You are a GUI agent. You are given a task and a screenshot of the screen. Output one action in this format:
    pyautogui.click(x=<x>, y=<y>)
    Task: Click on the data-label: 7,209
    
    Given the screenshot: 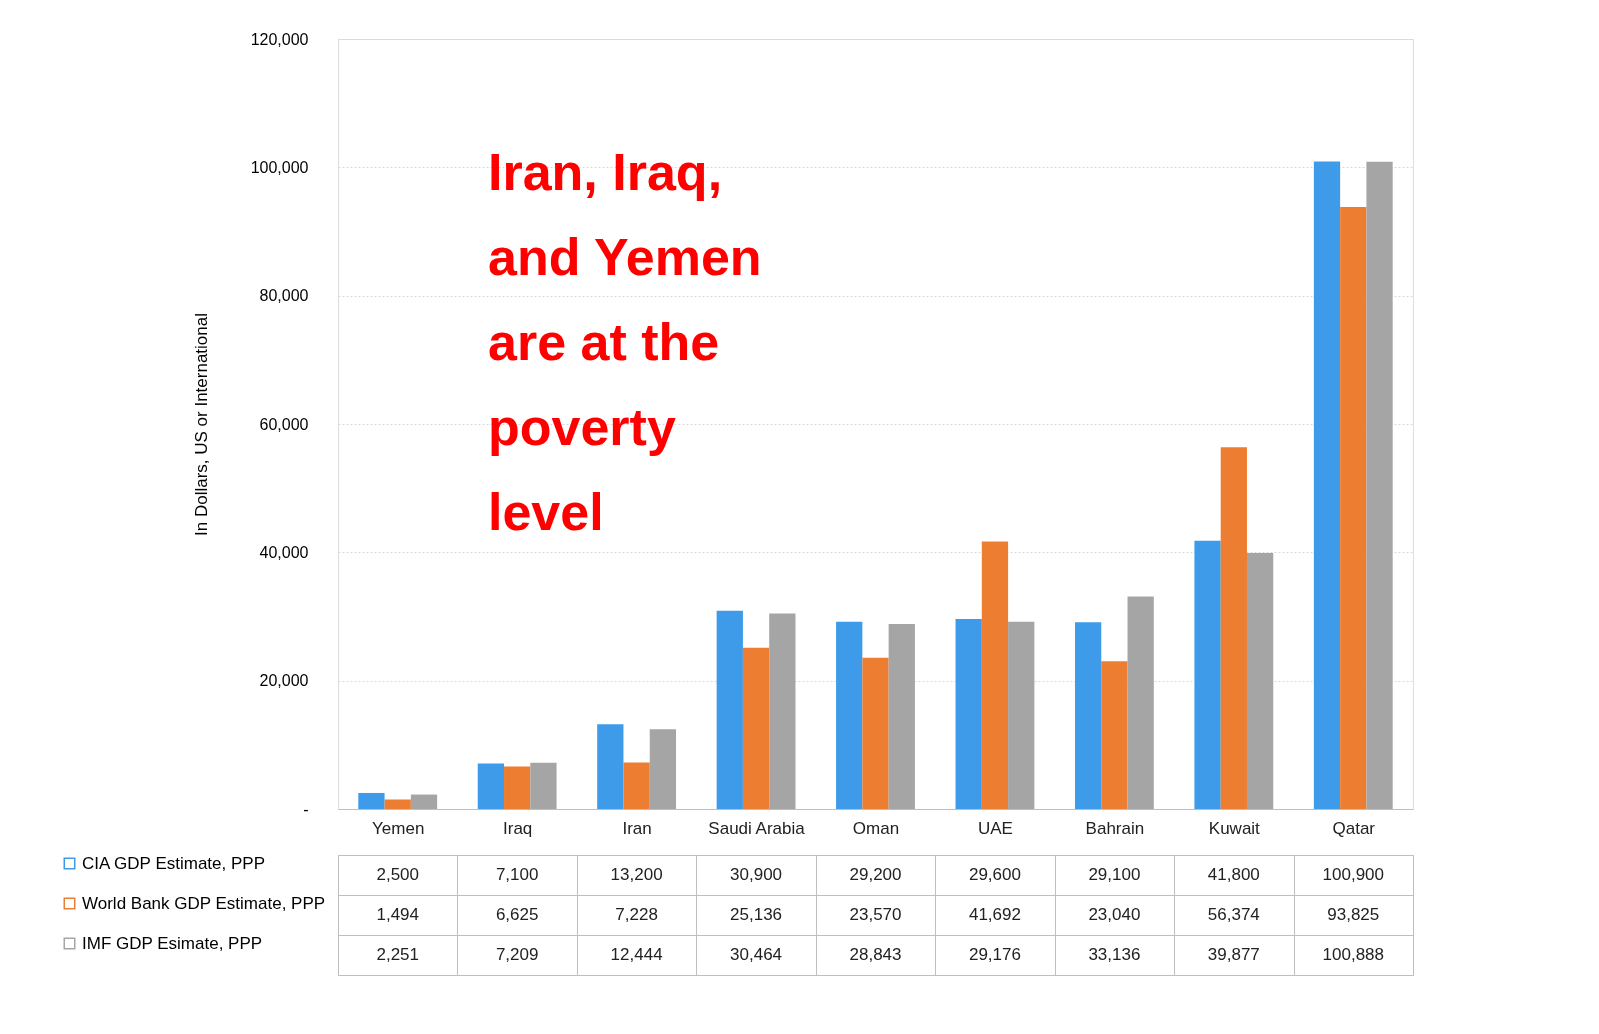 What is the action you would take?
    pyautogui.click(x=517, y=954)
    